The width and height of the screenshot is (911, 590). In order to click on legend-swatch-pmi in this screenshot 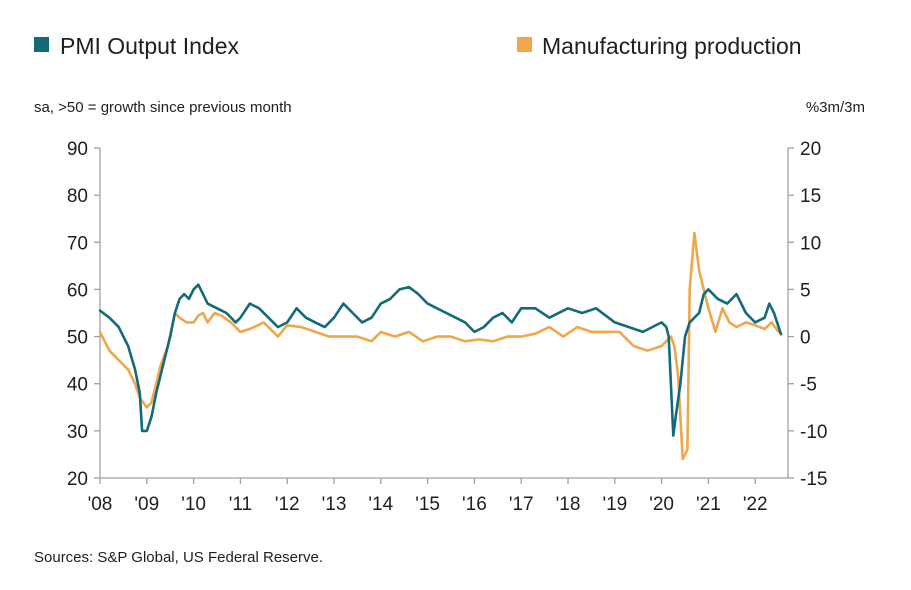, I will do `click(41, 44)`.